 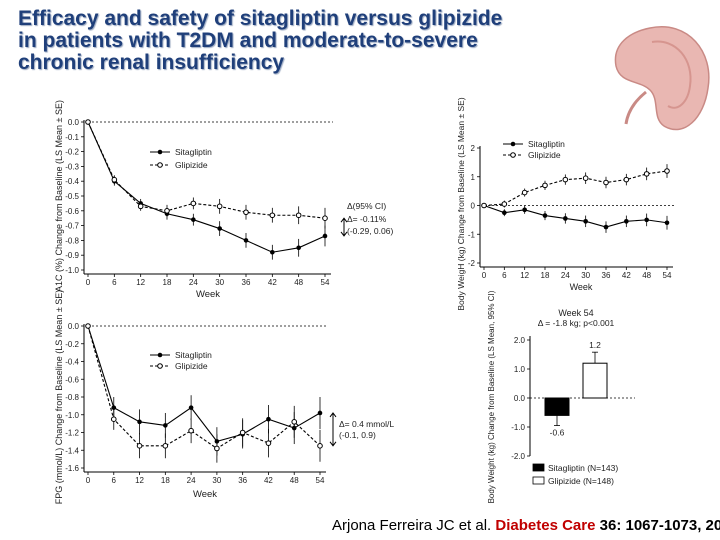 I want to click on fpg-x-tick-label: 48, so click(x=294, y=480).